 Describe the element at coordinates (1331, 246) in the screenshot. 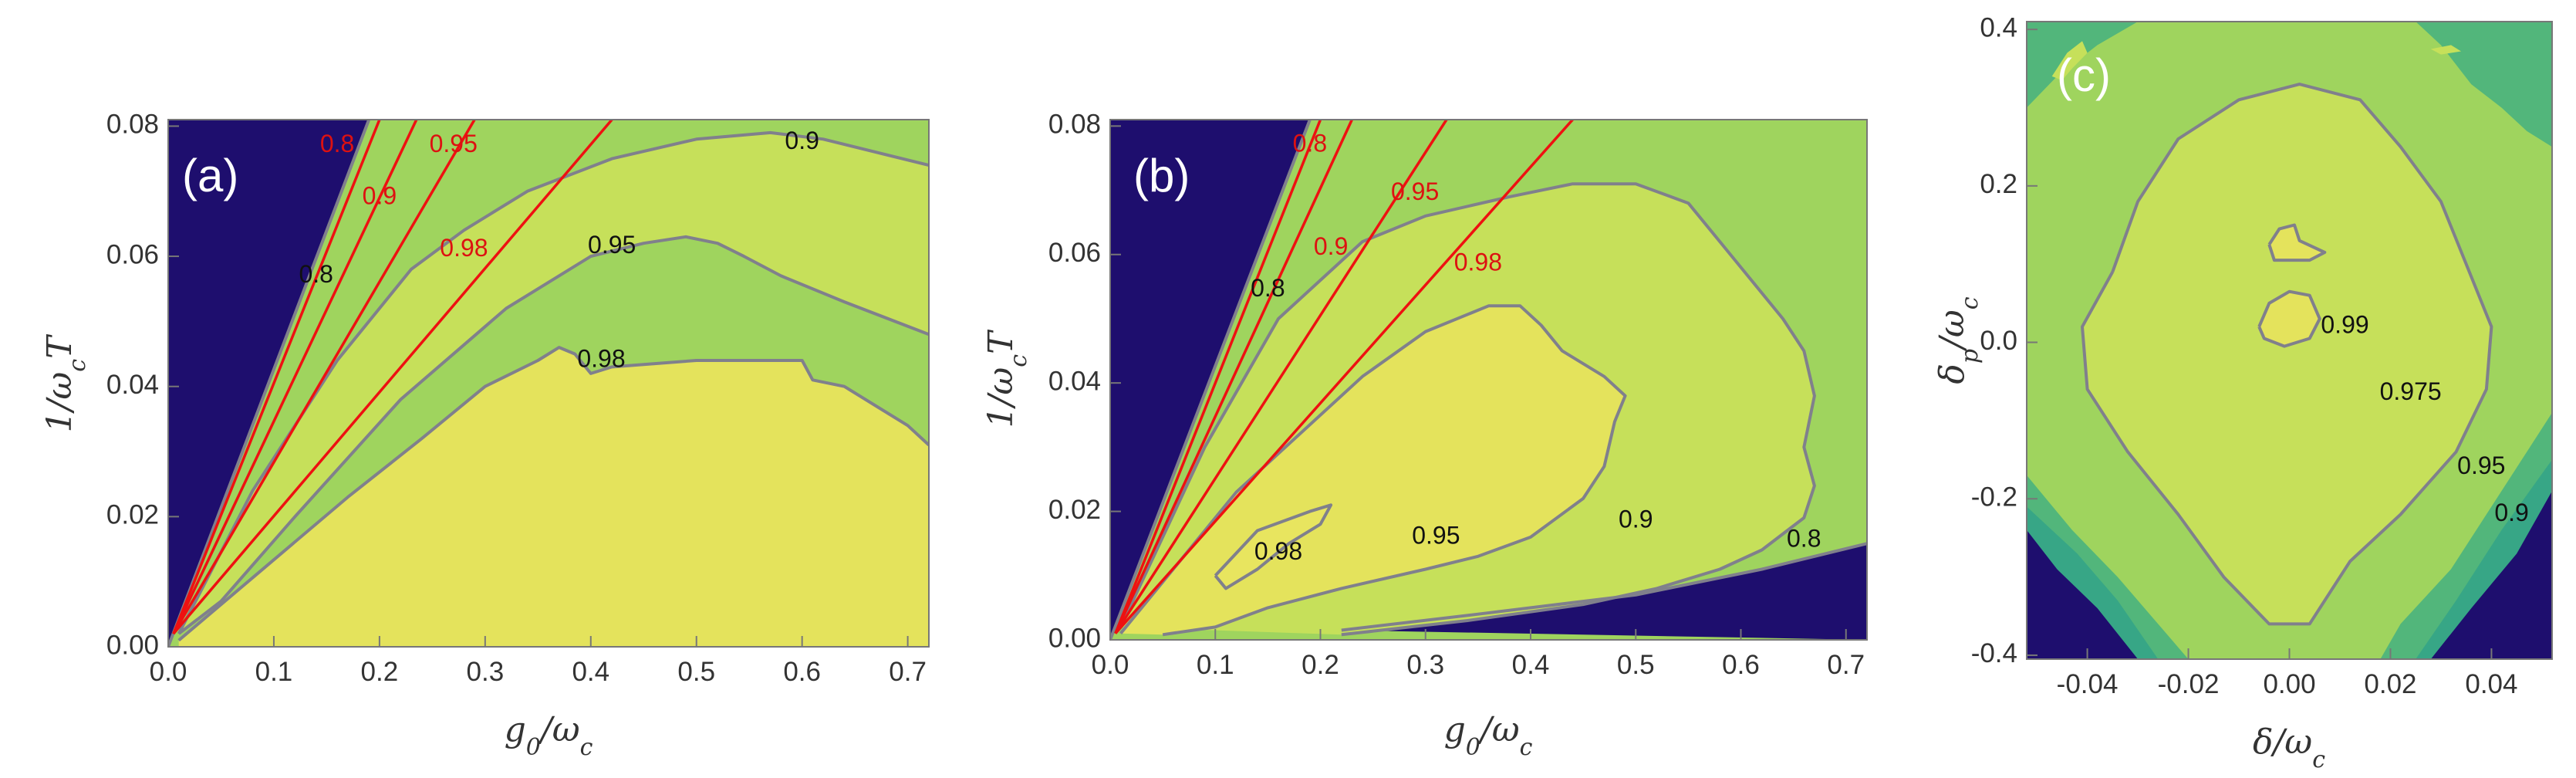

I see `panel-b-contour-label-6: 0.9` at that location.